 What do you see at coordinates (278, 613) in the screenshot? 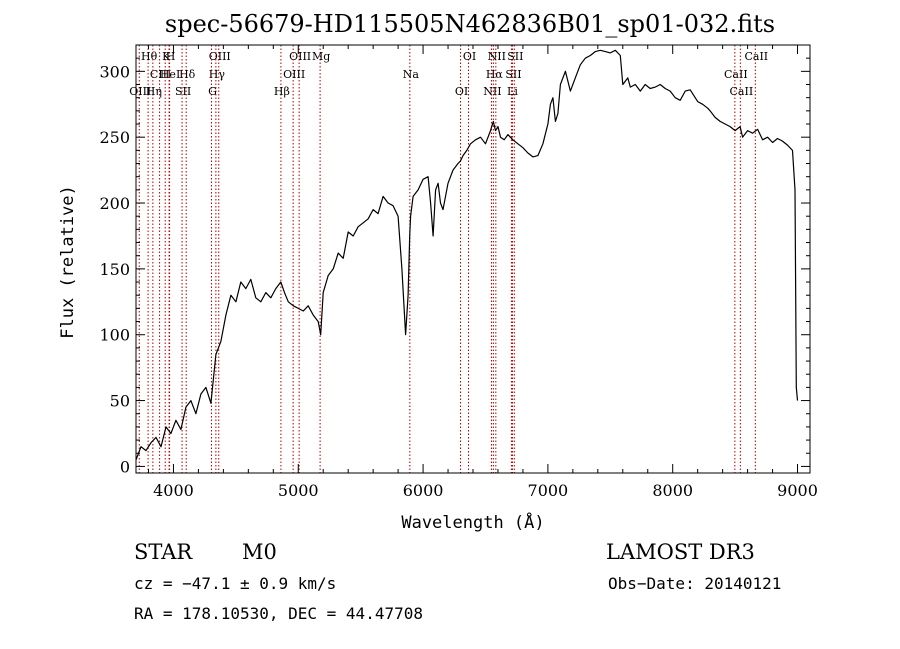
I see `coordinates: RA = 178.10530, DEC = 44.47708` at bounding box center [278, 613].